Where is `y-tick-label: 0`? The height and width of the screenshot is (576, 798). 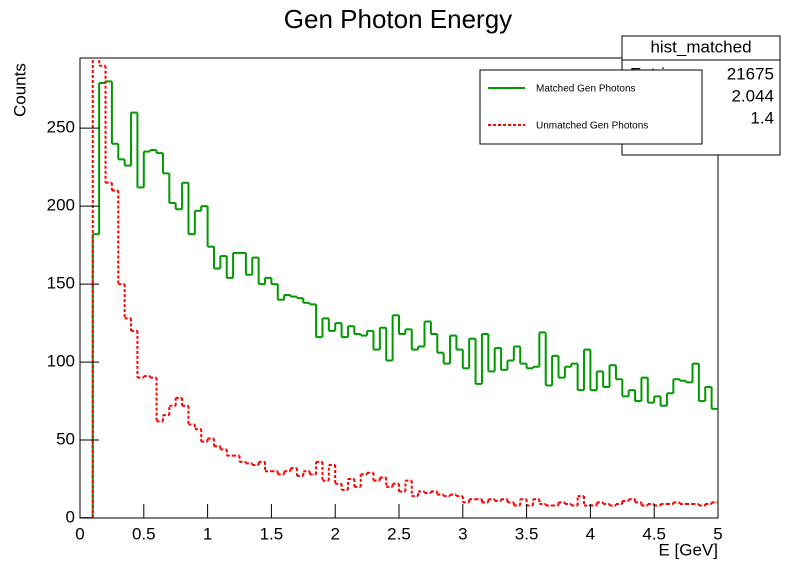
y-tick-label: 0 is located at coordinates (70, 516).